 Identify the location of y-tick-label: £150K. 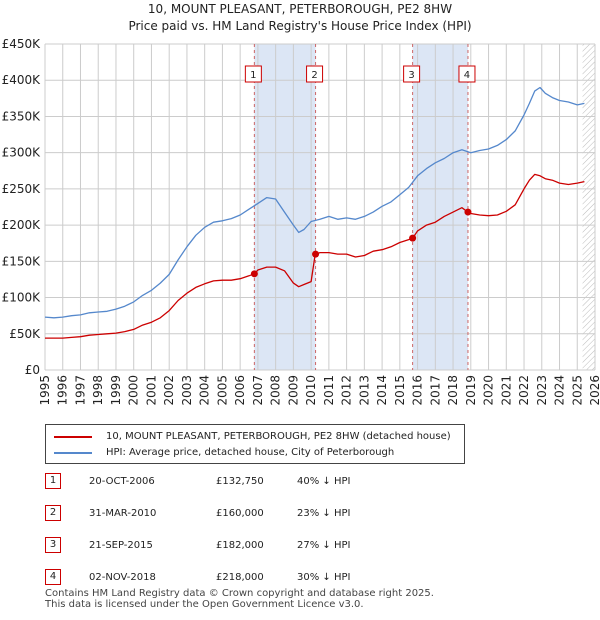
(22, 261).